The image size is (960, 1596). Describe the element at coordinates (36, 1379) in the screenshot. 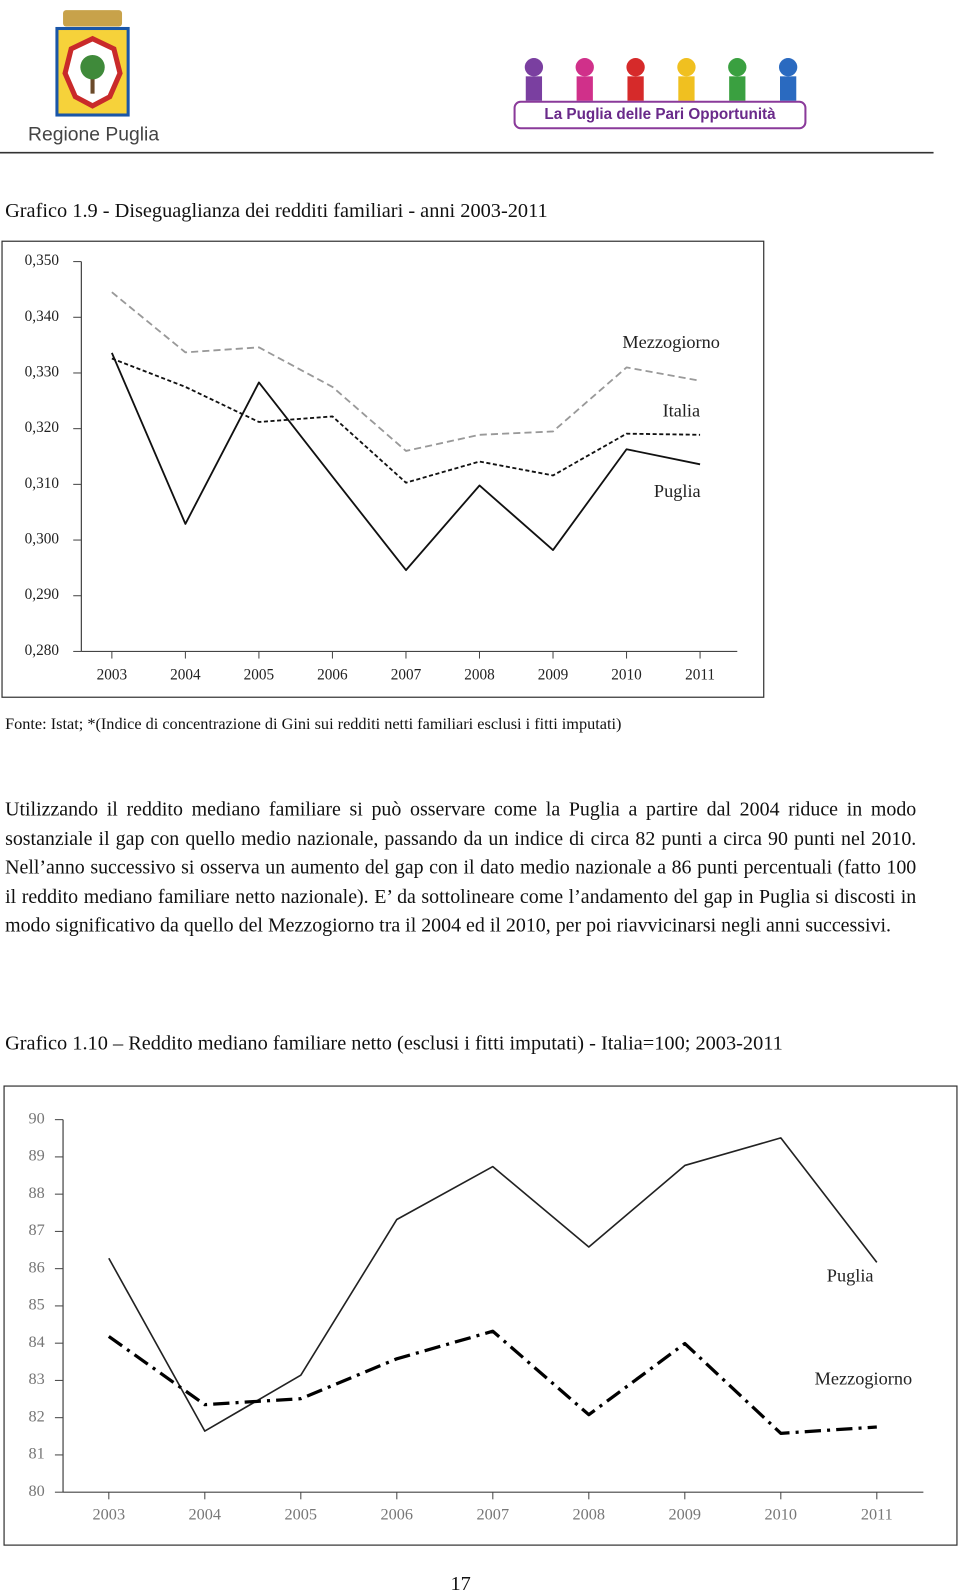

I see `y-tick-label: 83` at that location.